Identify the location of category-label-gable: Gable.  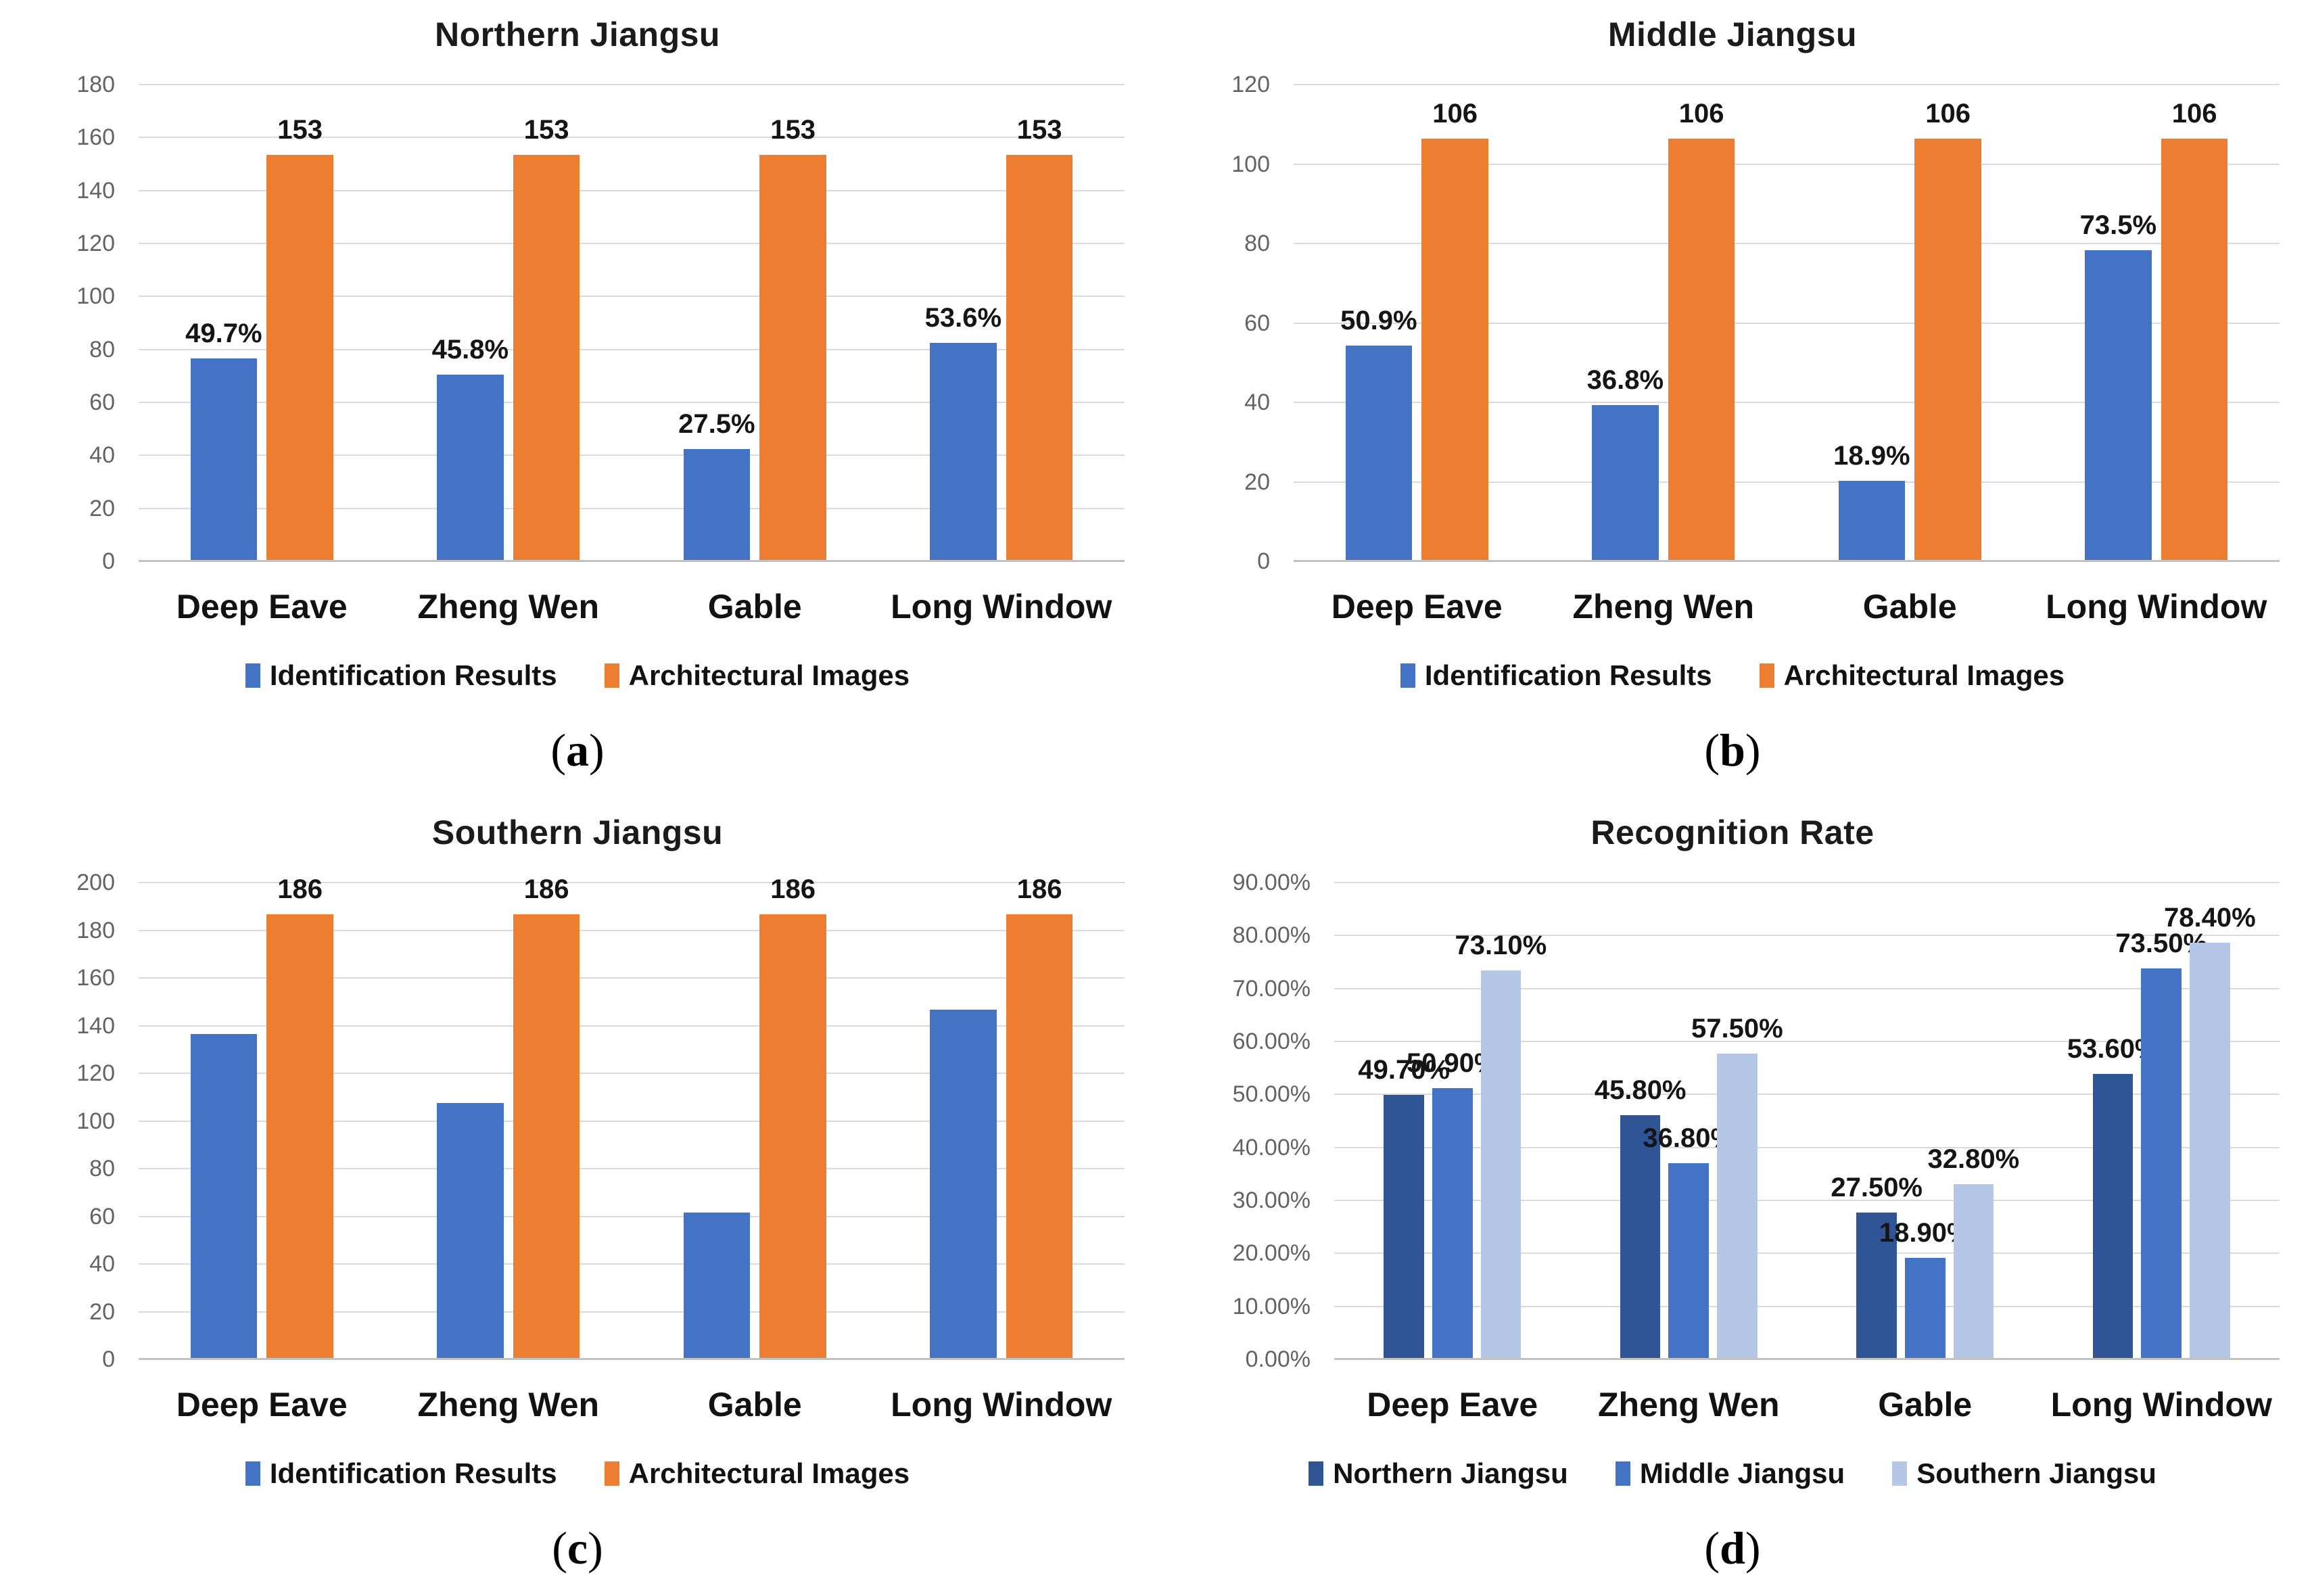
(754, 1405).